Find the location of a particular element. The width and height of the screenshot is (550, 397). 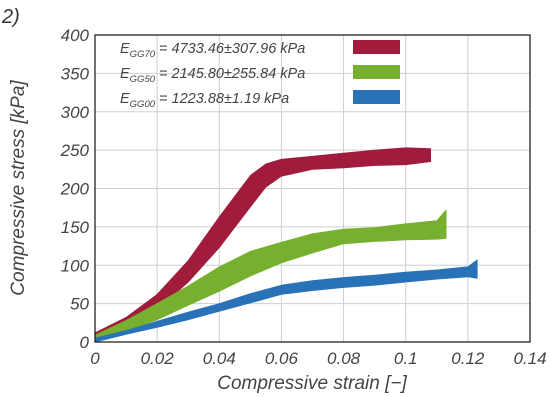

x-axis-title: Compressive strain [−] is located at coordinates (312, 383).